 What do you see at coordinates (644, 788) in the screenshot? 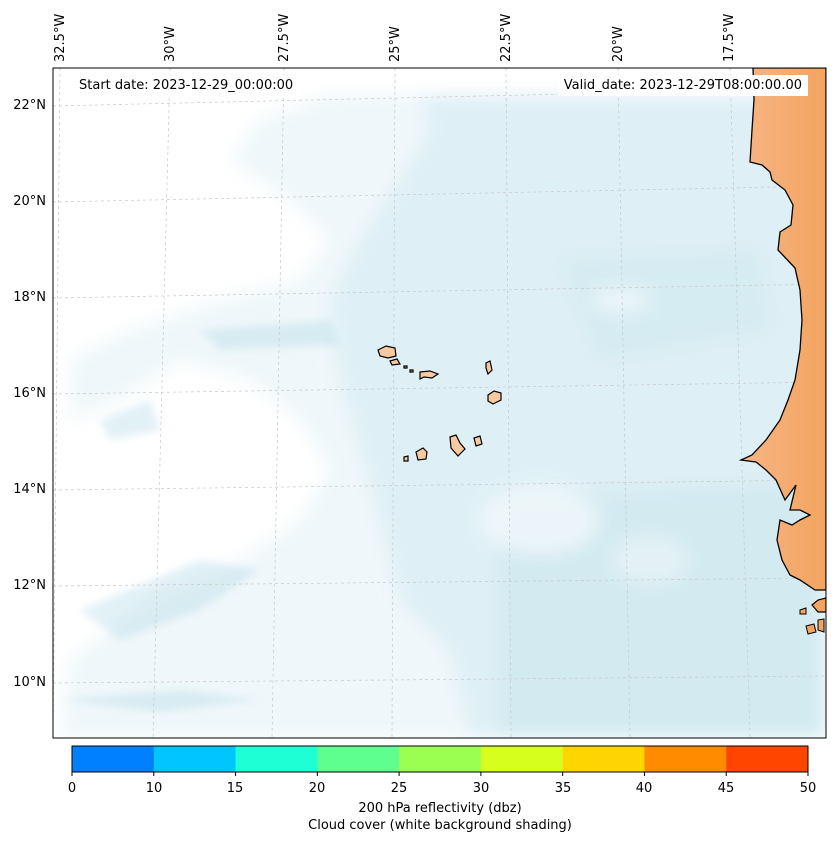
I see `colorbar-tick: 40` at bounding box center [644, 788].